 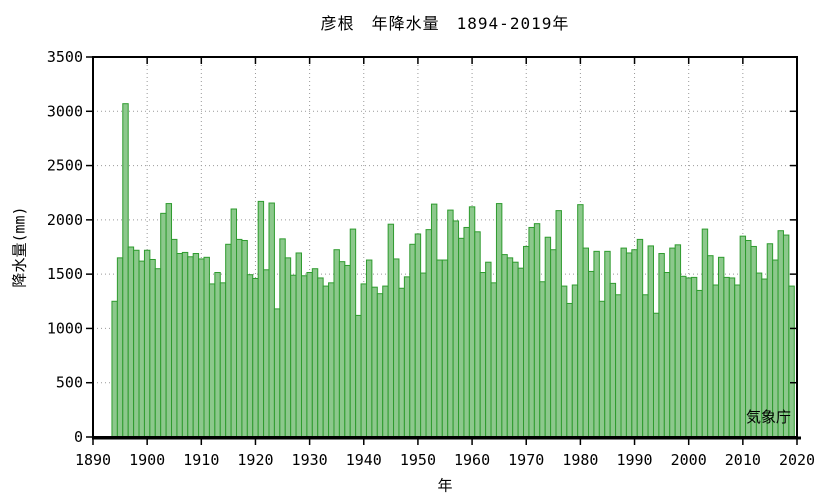 I want to click on bar-1928, so click(x=298, y=345).